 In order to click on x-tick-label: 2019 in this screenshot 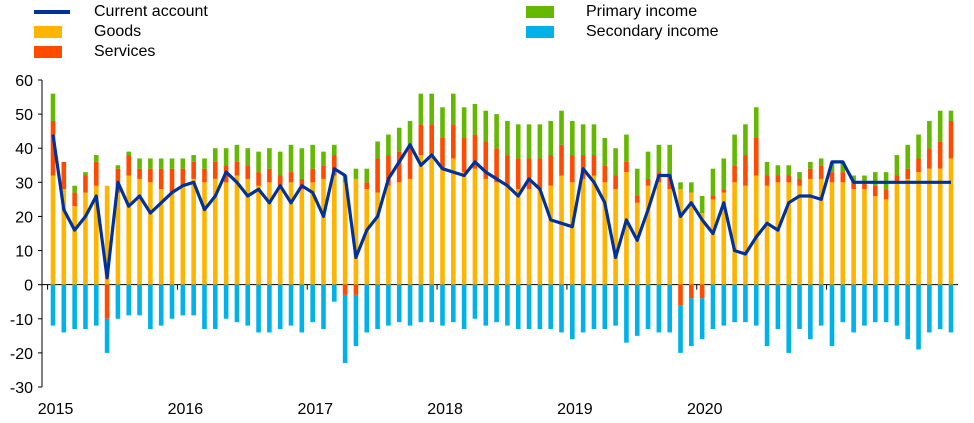, I will do `click(575, 409)`.